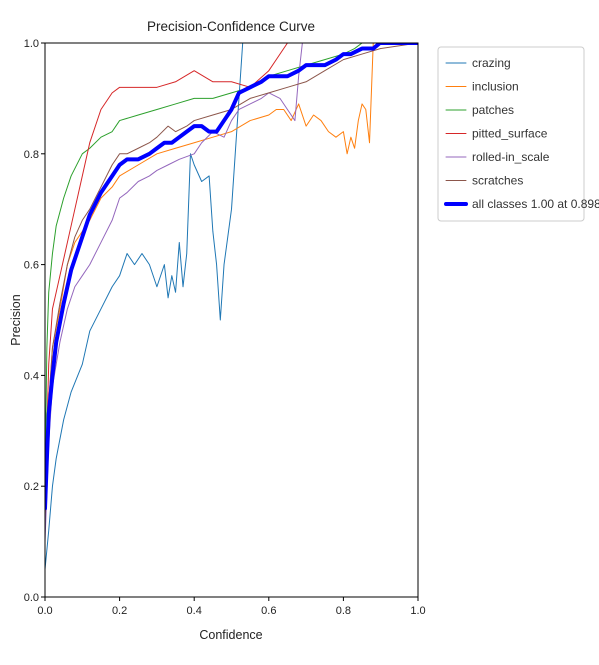 Image resolution: width=599 pixels, height=665 pixels. Describe the element at coordinates (493, 110) in the screenshot. I see `legend-label-patches: patches` at that location.